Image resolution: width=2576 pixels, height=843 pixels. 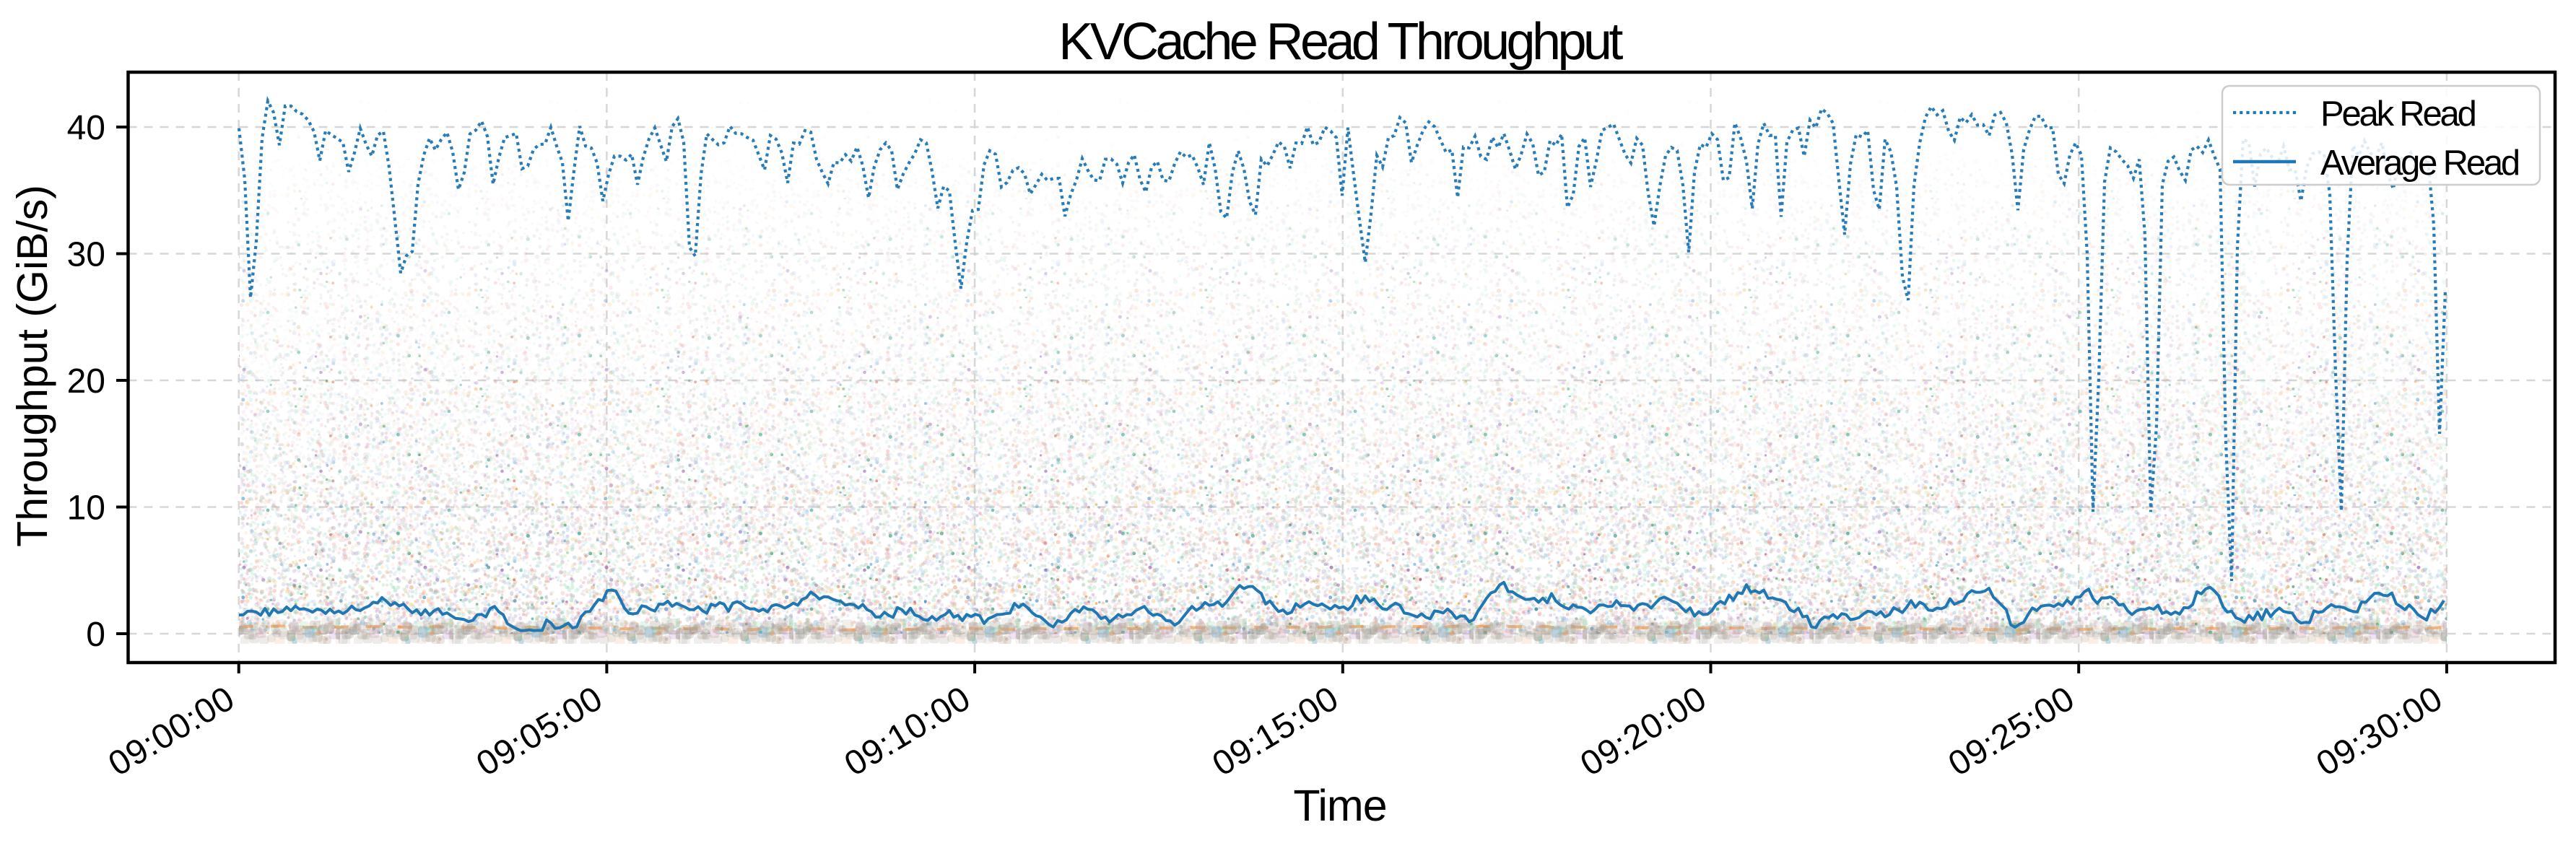 I want to click on svg-text: 20, so click(x=86, y=382).